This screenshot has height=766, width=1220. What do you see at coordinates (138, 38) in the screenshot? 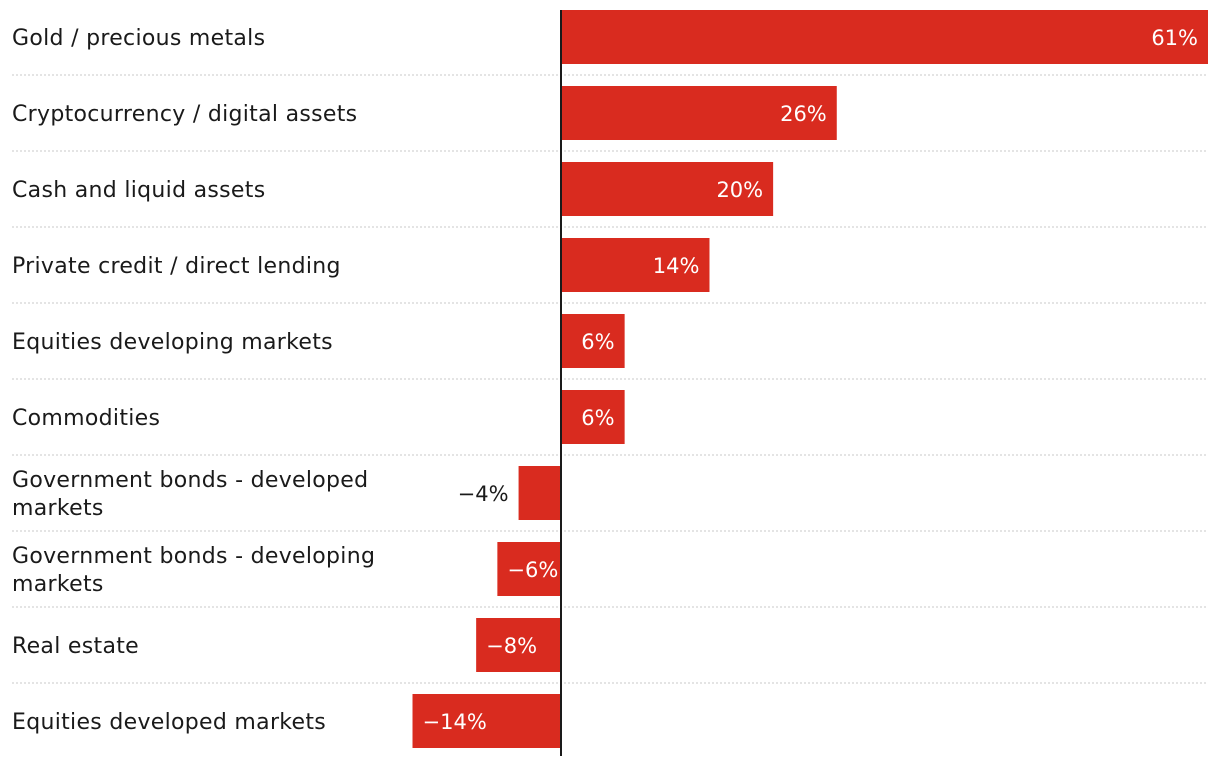
I see `category-label-gold-precious-metals: Gold / precious metals` at bounding box center [138, 38].